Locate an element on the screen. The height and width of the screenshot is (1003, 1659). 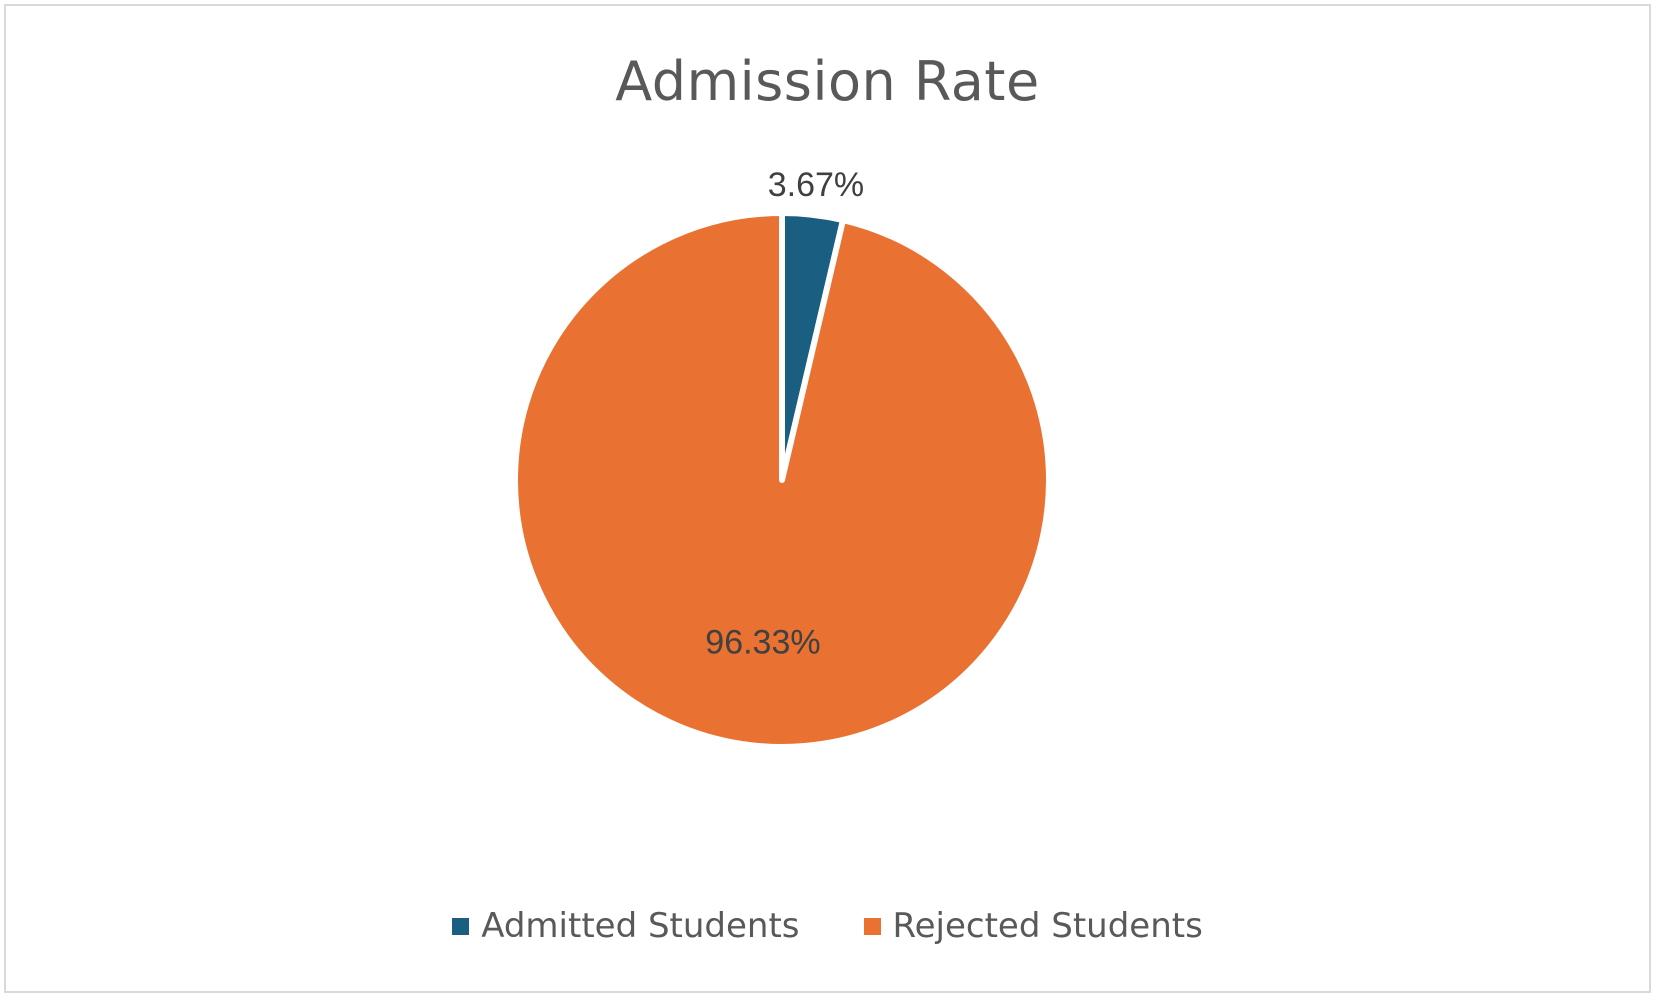
legend-swatch-rejected is located at coordinates (872, 926).